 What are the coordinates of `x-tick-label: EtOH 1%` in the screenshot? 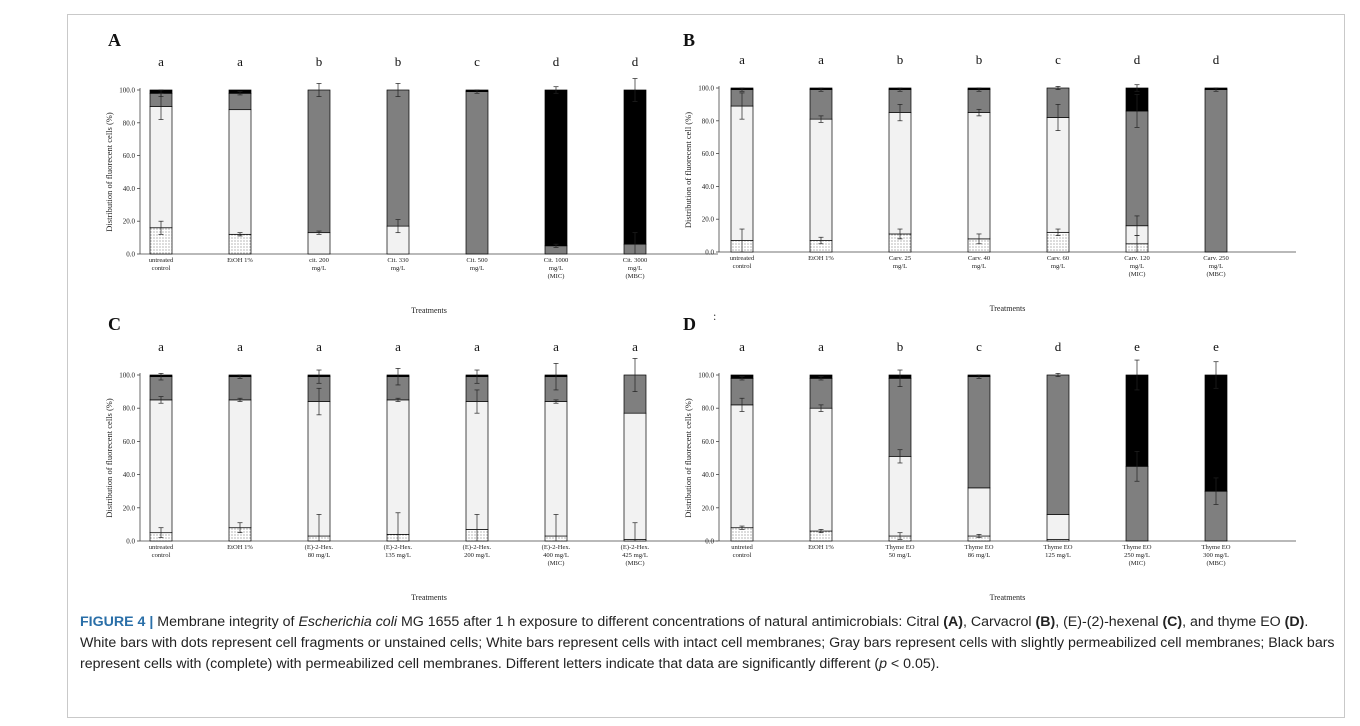 It's located at (821, 547).